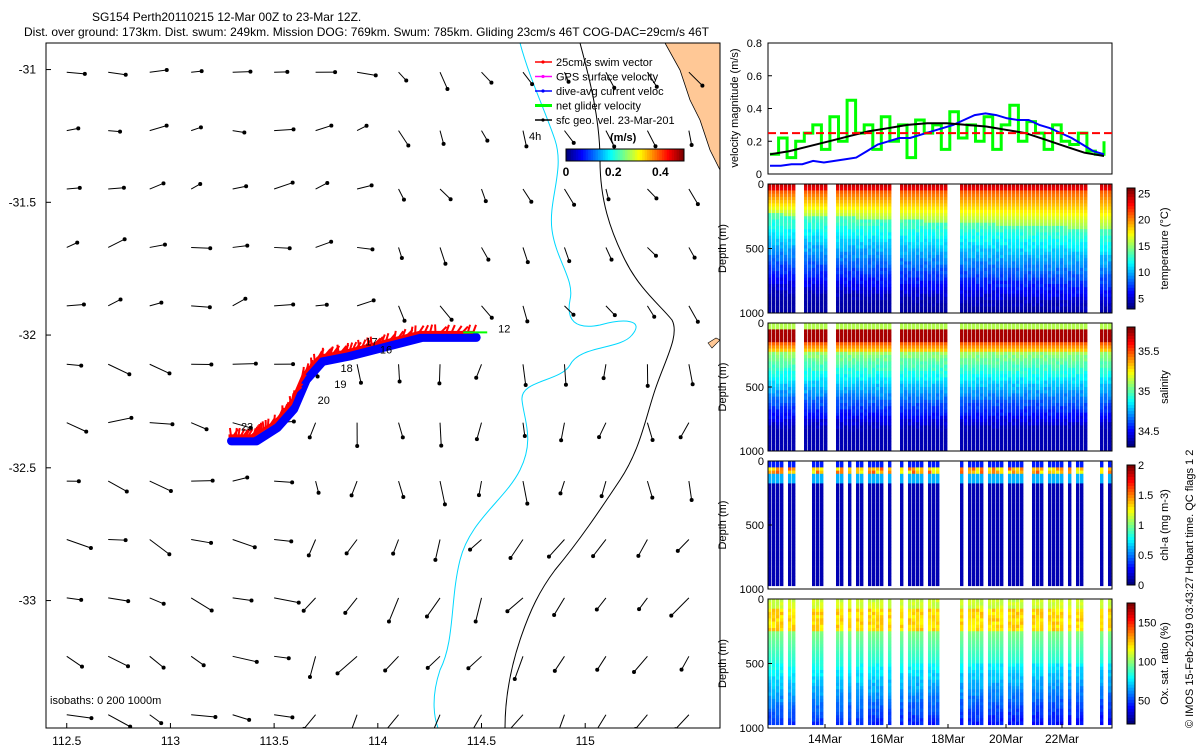  I want to click on legend-entry: GPS surface velocity, so click(607, 78).